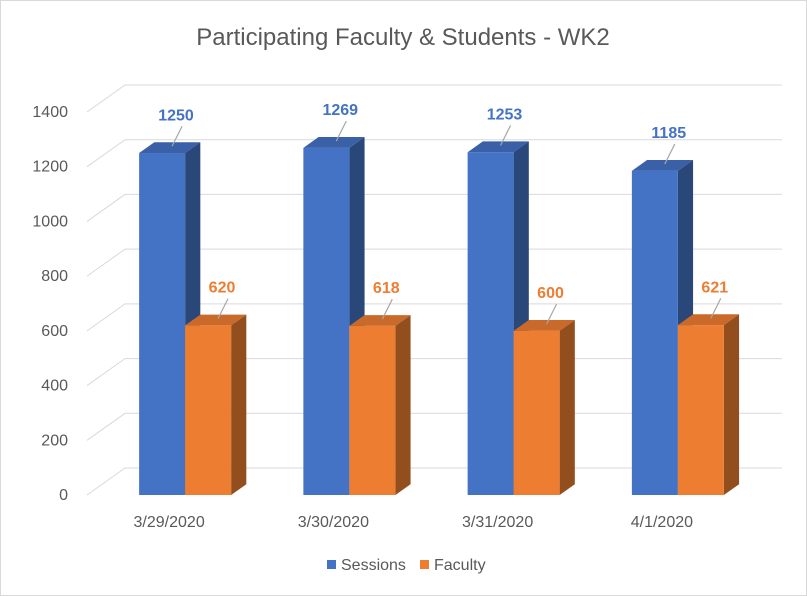 The width and height of the screenshot is (807, 596). What do you see at coordinates (497, 522) in the screenshot?
I see `x-category-label: 3/31/2020` at bounding box center [497, 522].